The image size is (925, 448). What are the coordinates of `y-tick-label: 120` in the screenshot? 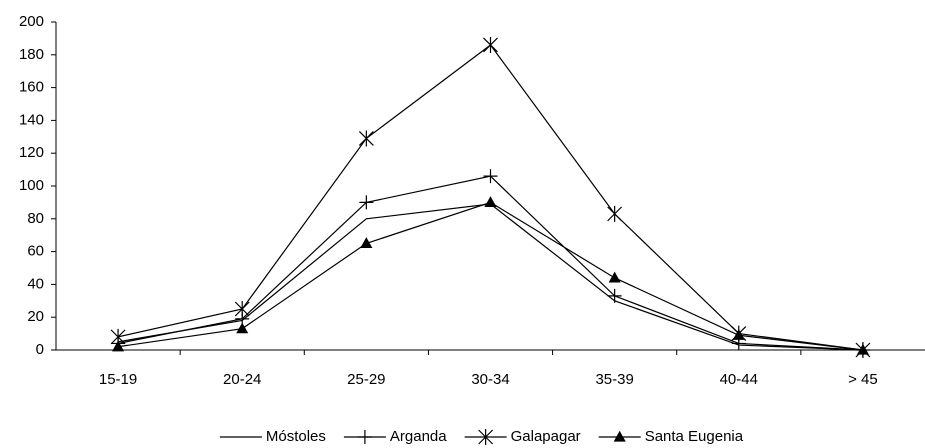 It's located at (31, 152).